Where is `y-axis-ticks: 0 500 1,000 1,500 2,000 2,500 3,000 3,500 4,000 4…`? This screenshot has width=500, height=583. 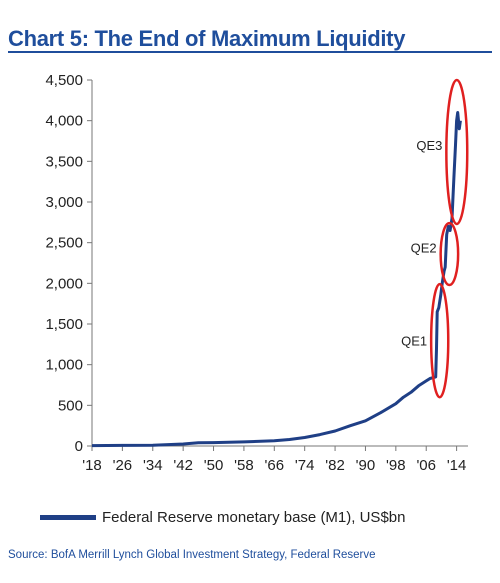
y-axis-ticks: 0 500 1,000 1,500 2,000 2,500 3,000 3,500 4,000 4… is located at coordinates (68, 263).